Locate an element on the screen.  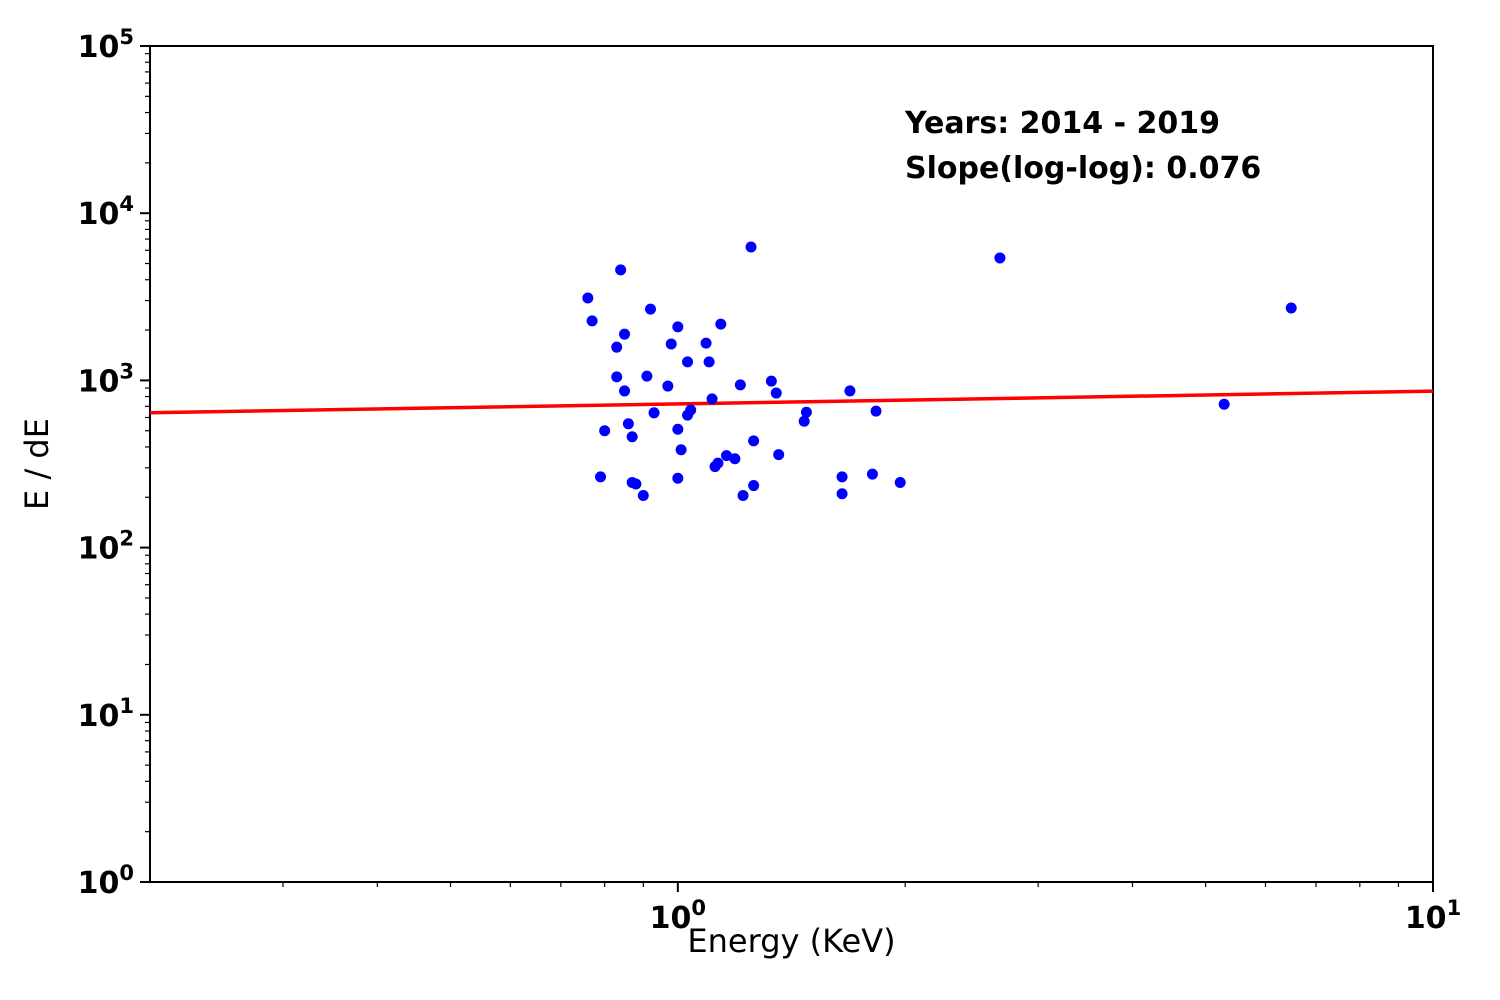
y-tick-label: 101 is located at coordinates (106, 714).